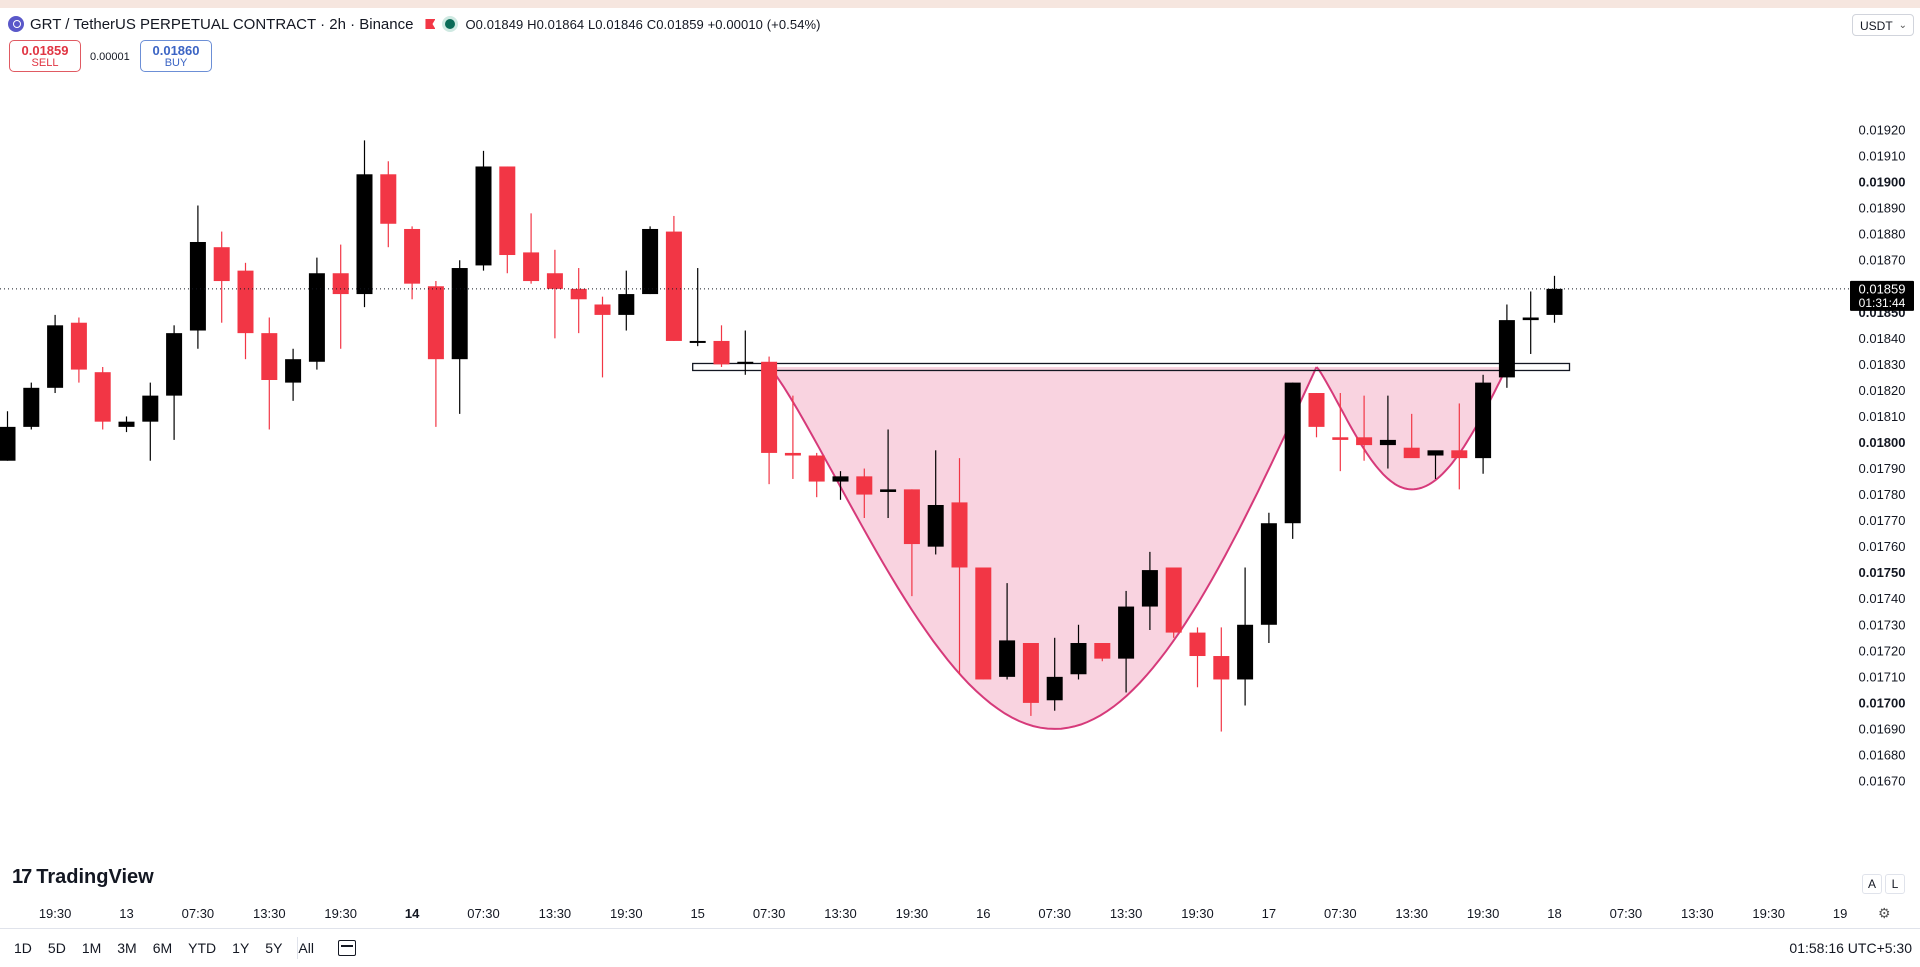 The height and width of the screenshot is (967, 1920). What do you see at coordinates (162, 948) in the screenshot?
I see `timeframe-6m: 6M` at bounding box center [162, 948].